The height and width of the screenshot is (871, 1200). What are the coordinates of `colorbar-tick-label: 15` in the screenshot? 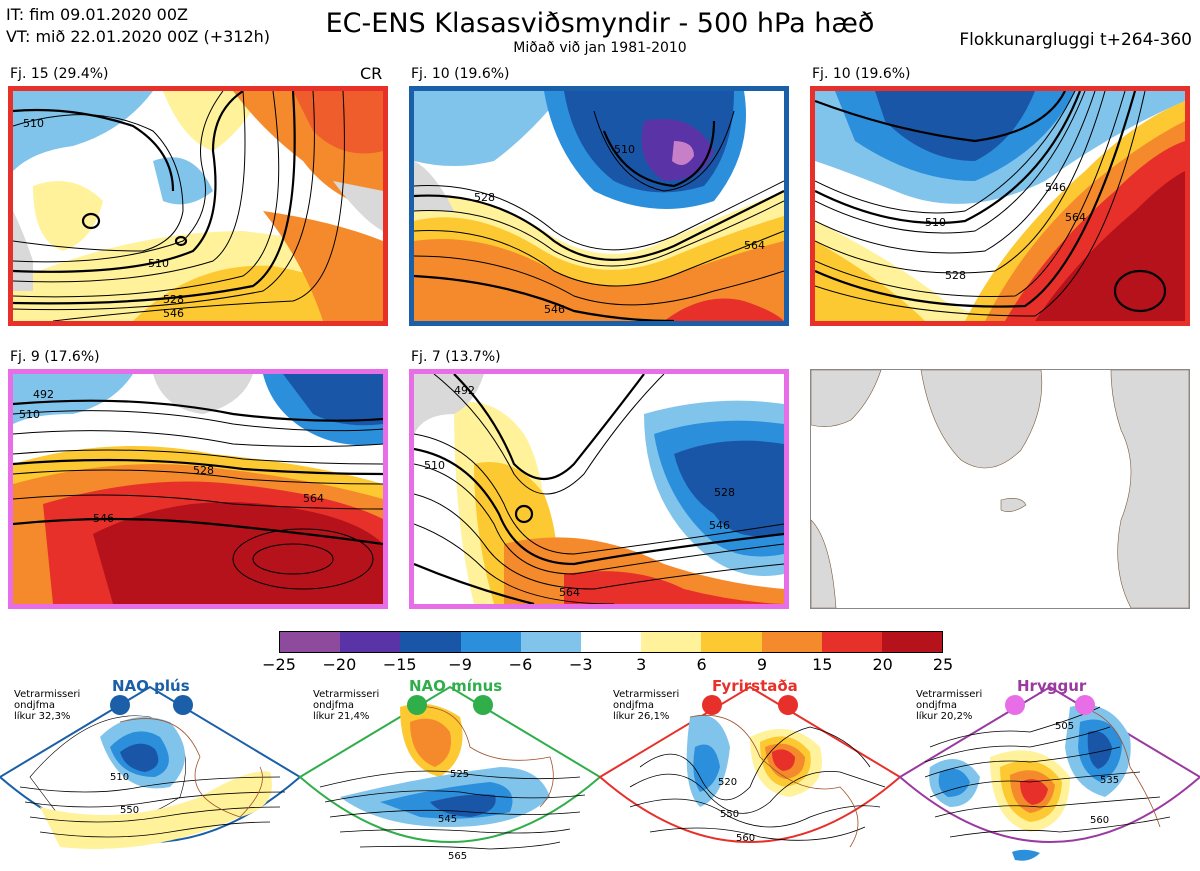 It's located at (822, 664).